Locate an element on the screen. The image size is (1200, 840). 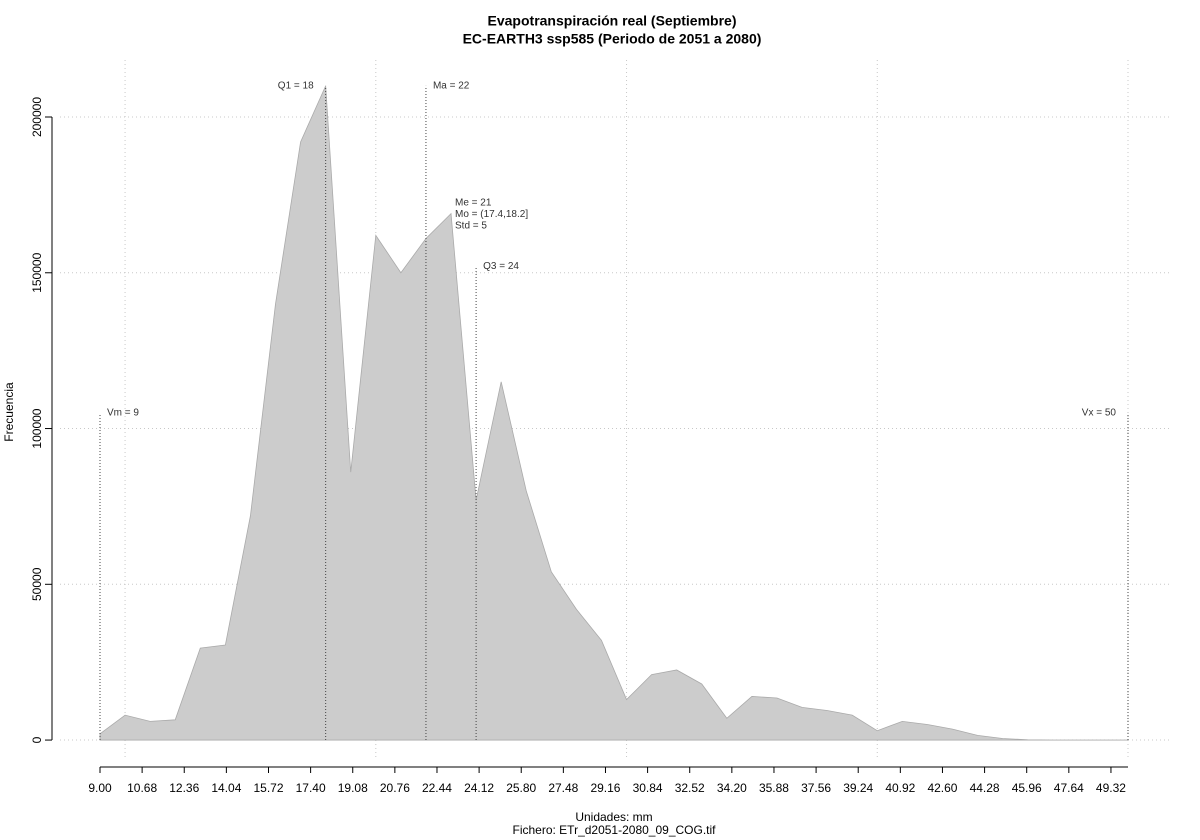
y-tick-label: 200000 is located at coordinates (37, 117).